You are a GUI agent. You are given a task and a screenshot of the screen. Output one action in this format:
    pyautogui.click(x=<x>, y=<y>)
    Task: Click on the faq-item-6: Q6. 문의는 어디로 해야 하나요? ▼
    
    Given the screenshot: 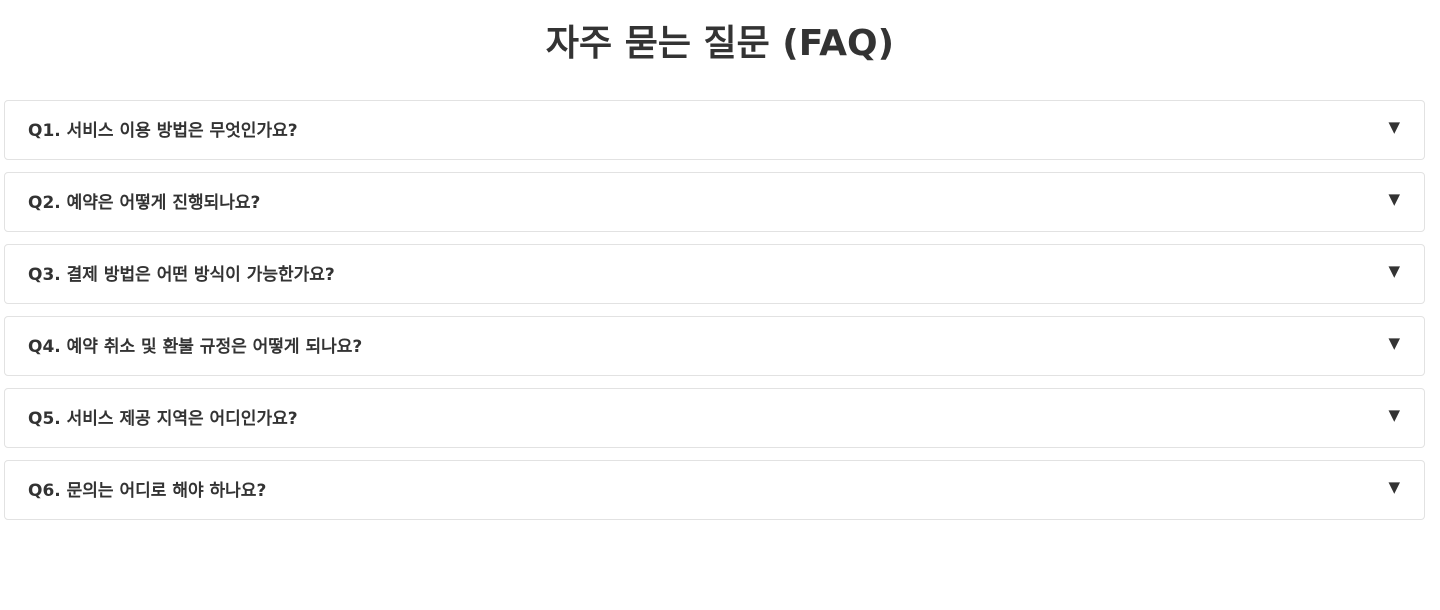 What is the action you would take?
    pyautogui.click(x=714, y=490)
    